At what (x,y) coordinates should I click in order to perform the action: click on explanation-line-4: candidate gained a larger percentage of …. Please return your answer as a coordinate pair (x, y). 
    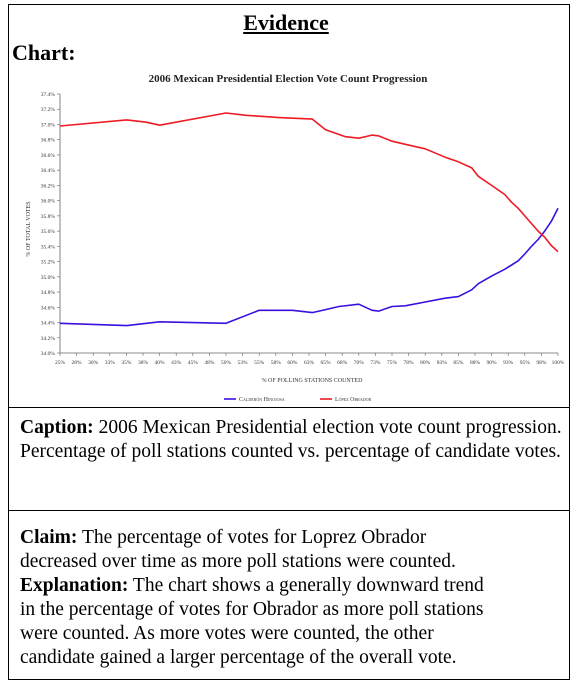
    Looking at the image, I should click on (238, 657).